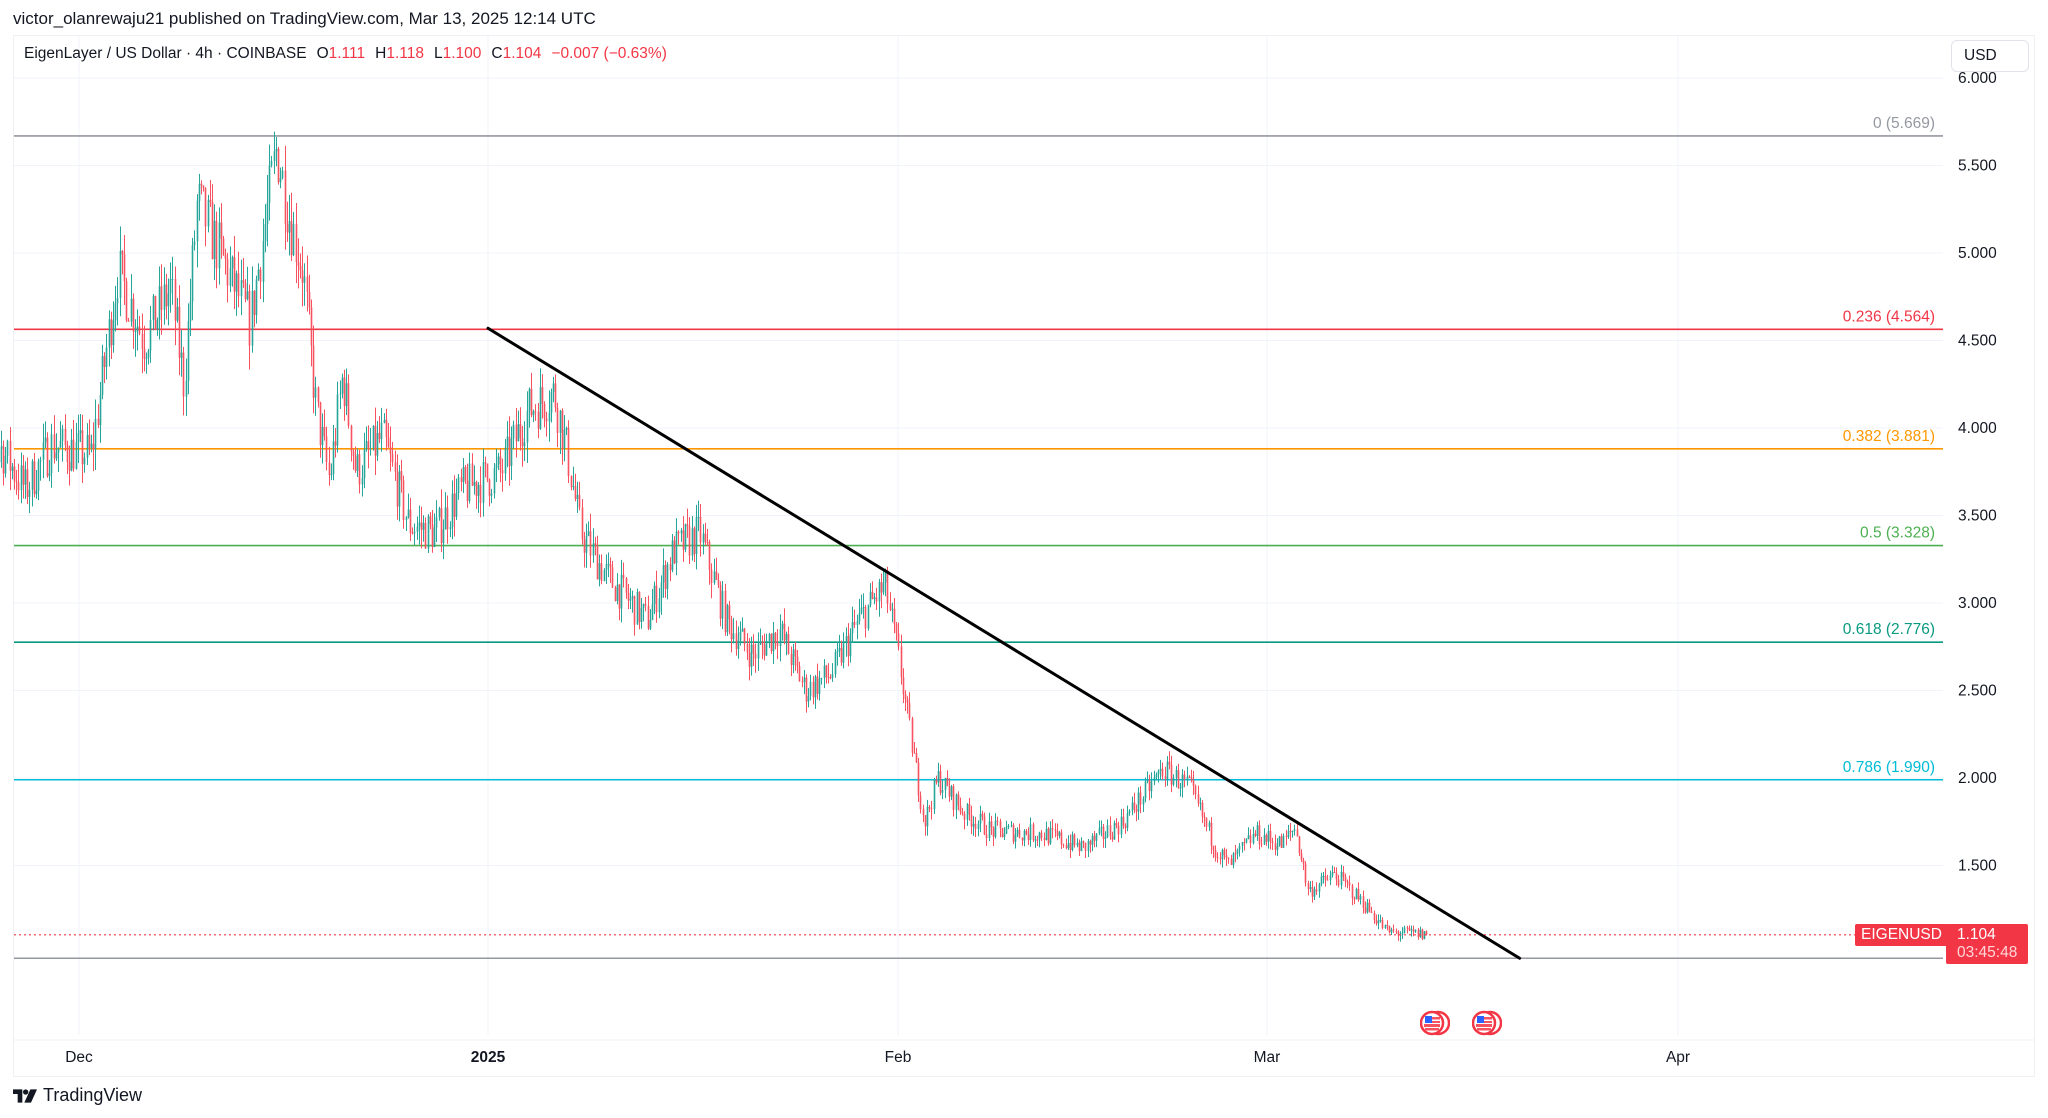 The width and height of the screenshot is (2048, 1118). Describe the element at coordinates (1901, 935) in the screenshot. I see `symbol-price-tag: EIGENUSD` at that location.